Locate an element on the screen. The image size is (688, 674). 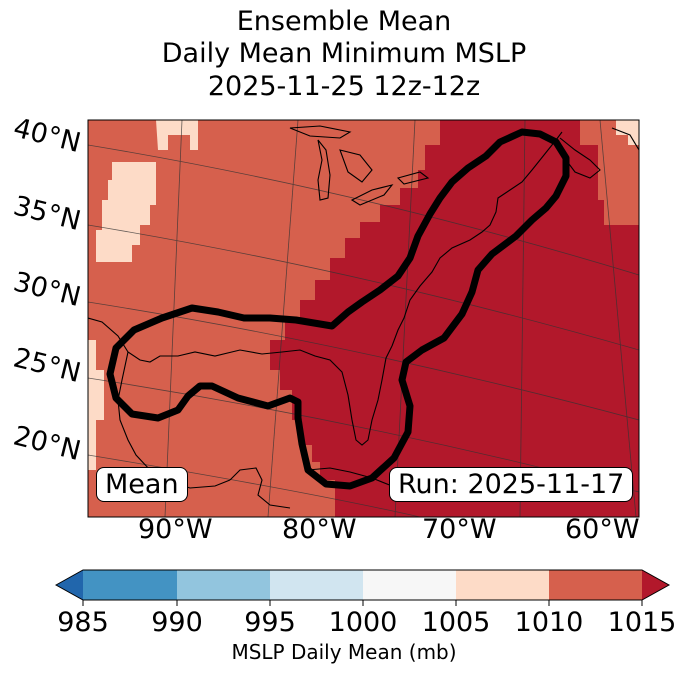
title-line-2: Daily Mean Minimum MSLP is located at coordinates (344, 53).